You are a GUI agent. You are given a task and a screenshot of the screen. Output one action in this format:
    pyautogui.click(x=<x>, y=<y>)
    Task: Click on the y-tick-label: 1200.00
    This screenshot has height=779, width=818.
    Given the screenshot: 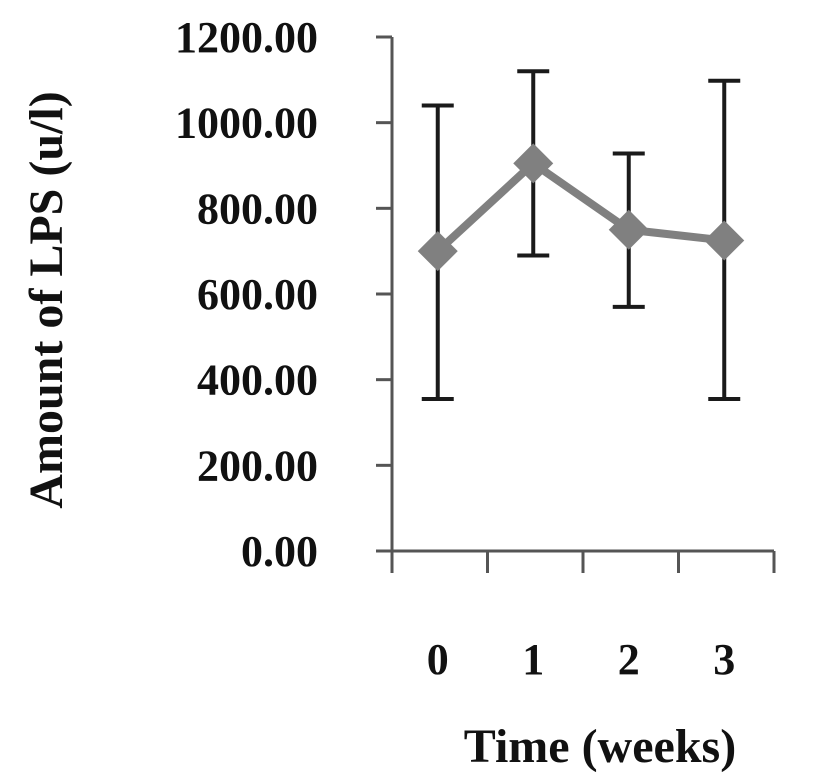 What is the action you would take?
    pyautogui.click(x=246, y=37)
    